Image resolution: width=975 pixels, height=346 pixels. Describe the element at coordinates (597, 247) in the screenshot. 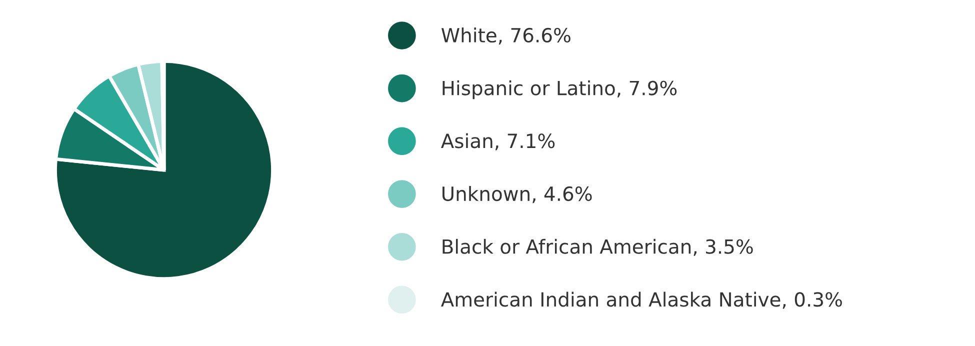

I see `legend-label: Black or African American, 3.5%` at that location.